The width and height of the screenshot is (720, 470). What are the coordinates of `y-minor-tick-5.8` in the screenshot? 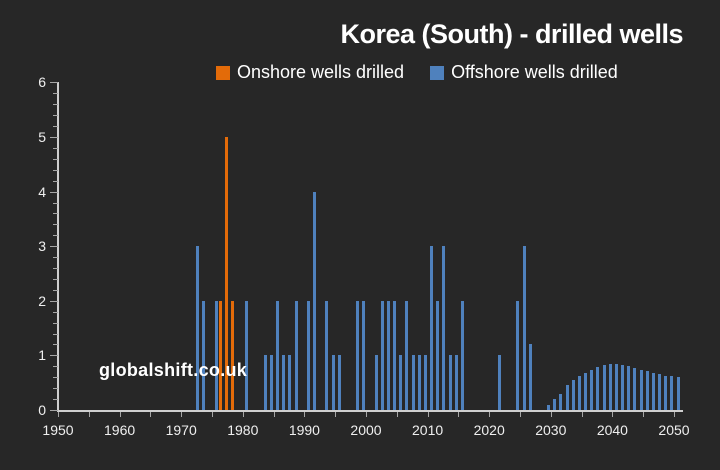 It's located at (55, 94).